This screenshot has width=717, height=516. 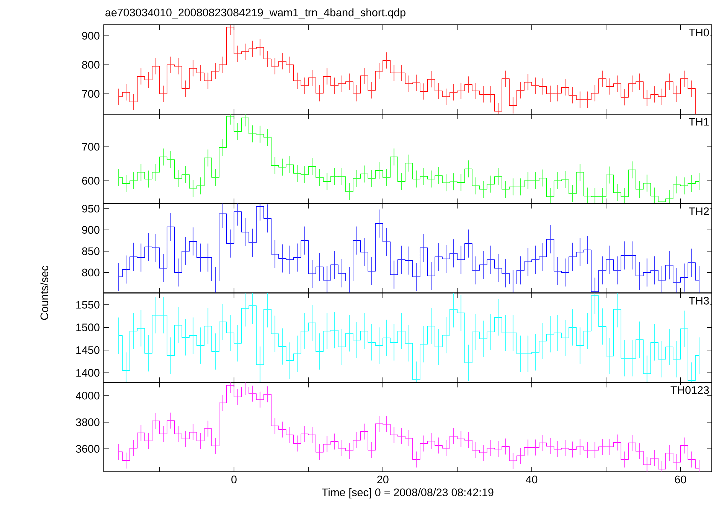 What do you see at coordinates (234, 480) in the screenshot?
I see `x-tick-label: 0` at bounding box center [234, 480].